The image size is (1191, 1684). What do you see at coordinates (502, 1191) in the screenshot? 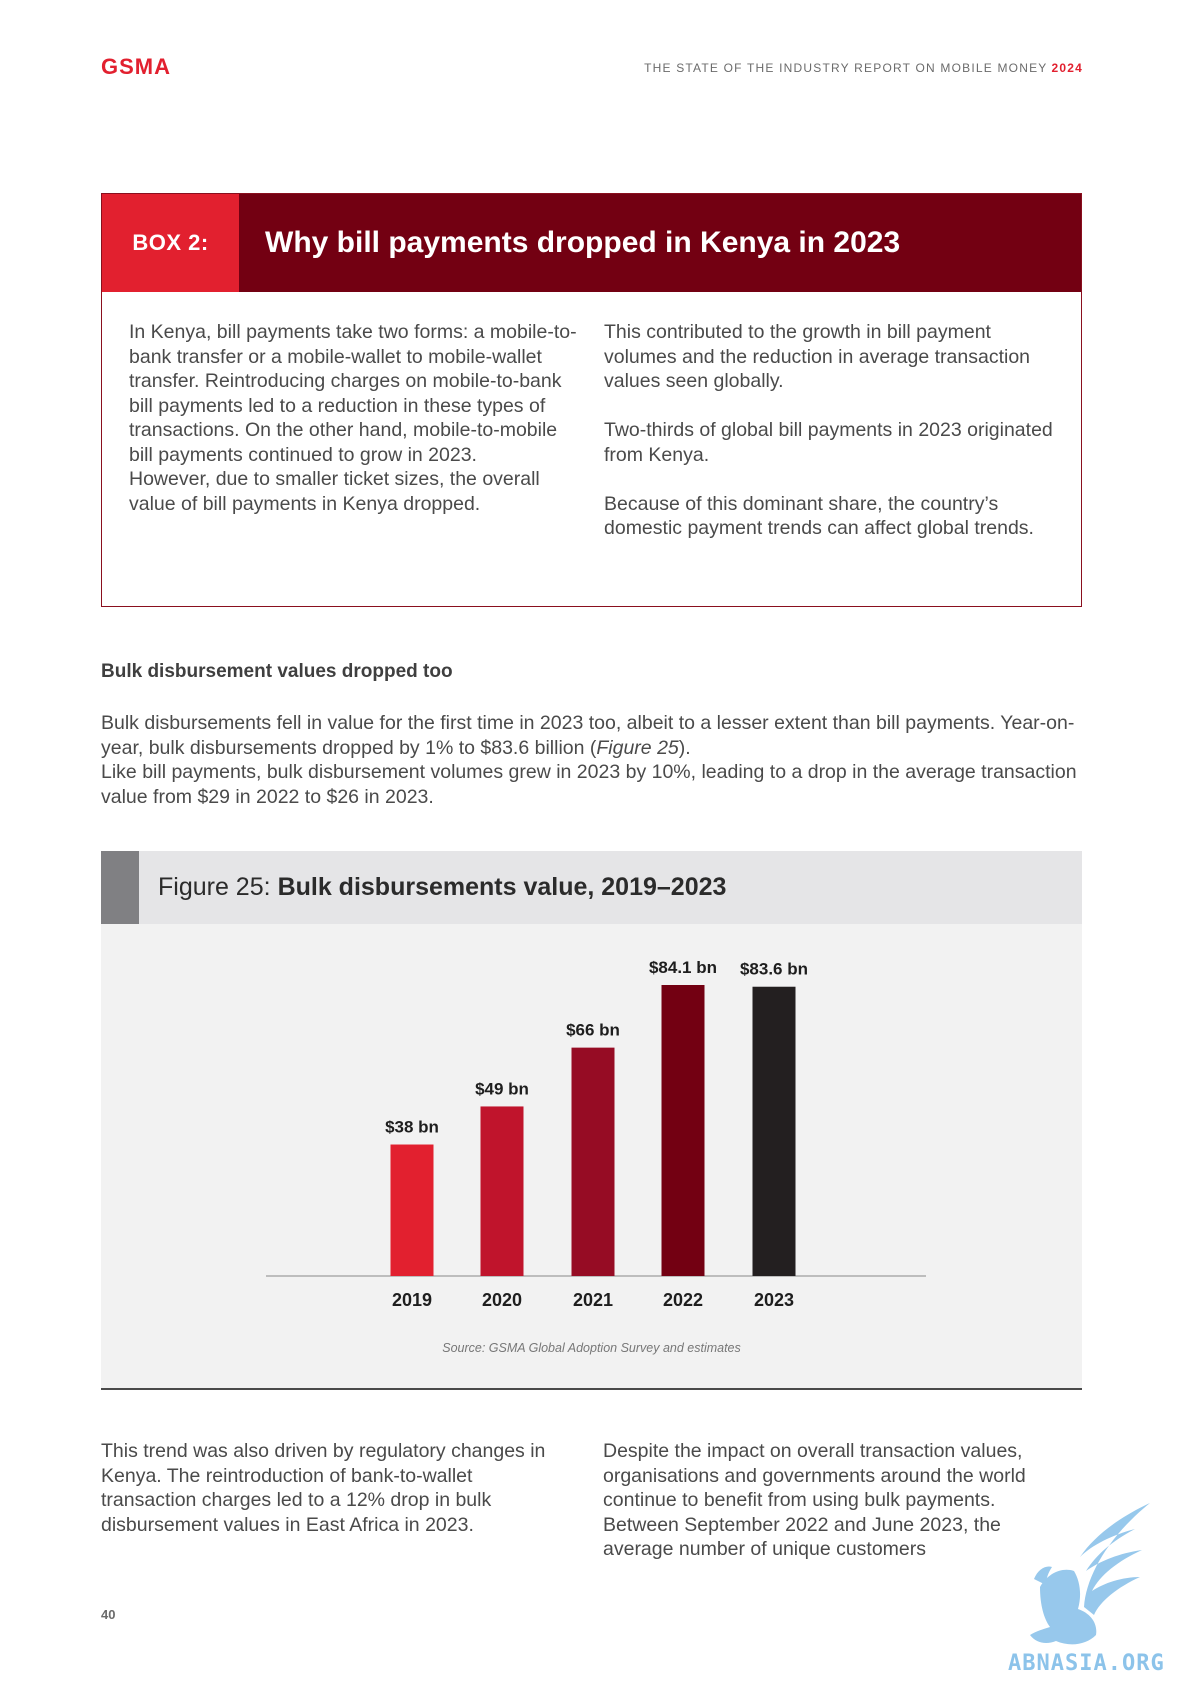
I see `bar-2020` at bounding box center [502, 1191].